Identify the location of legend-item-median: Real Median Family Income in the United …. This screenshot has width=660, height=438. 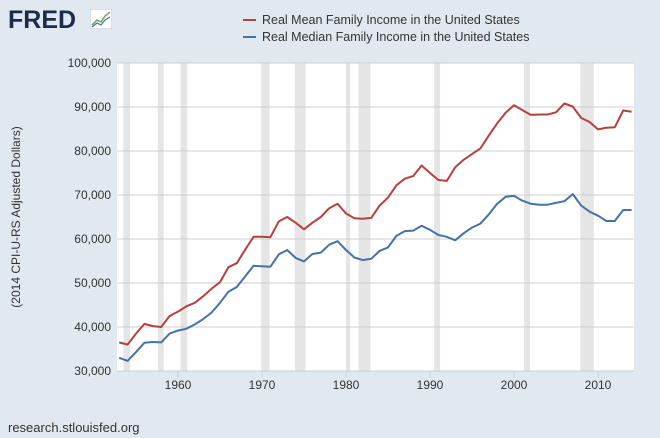
(386, 37).